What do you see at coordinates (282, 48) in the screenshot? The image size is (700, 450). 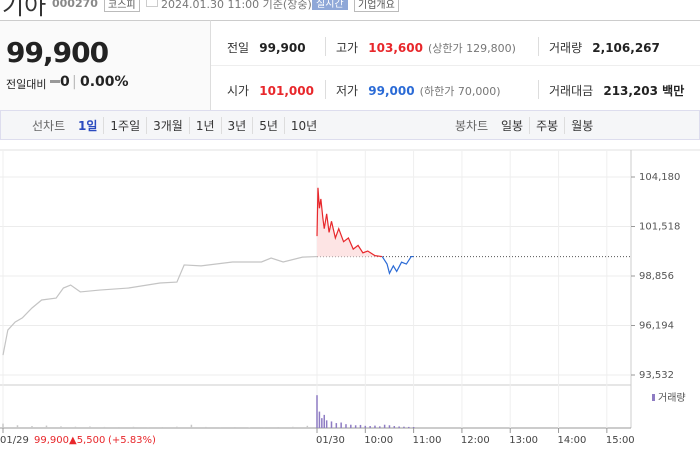 I see `stat-value: 99,900` at bounding box center [282, 48].